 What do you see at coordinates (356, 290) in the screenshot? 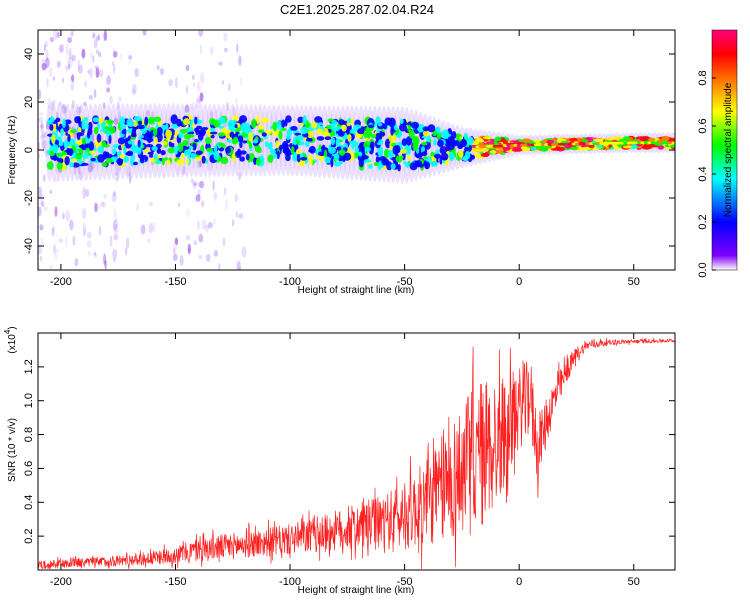
I see `spectrogram-x-axis-label: Height of straight line (km)` at bounding box center [356, 290].